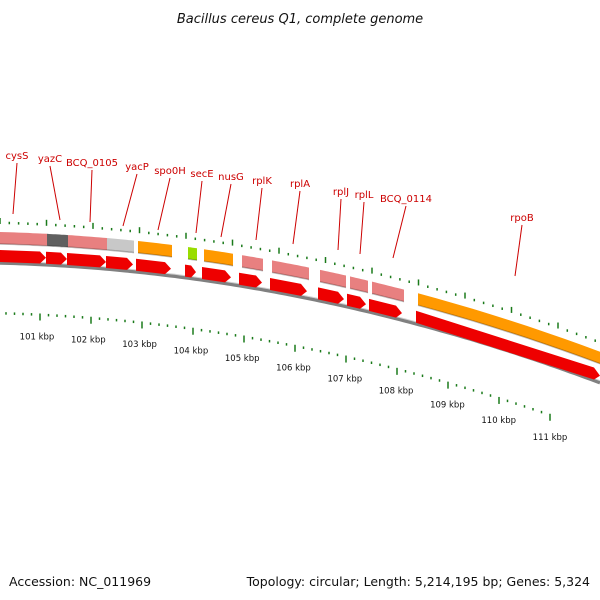 This screenshot has height=600, width=600. What do you see at coordinates (300, 19) in the screenshot?
I see `map-title: Bacillus cereus Q1, complete genome` at bounding box center [300, 19].